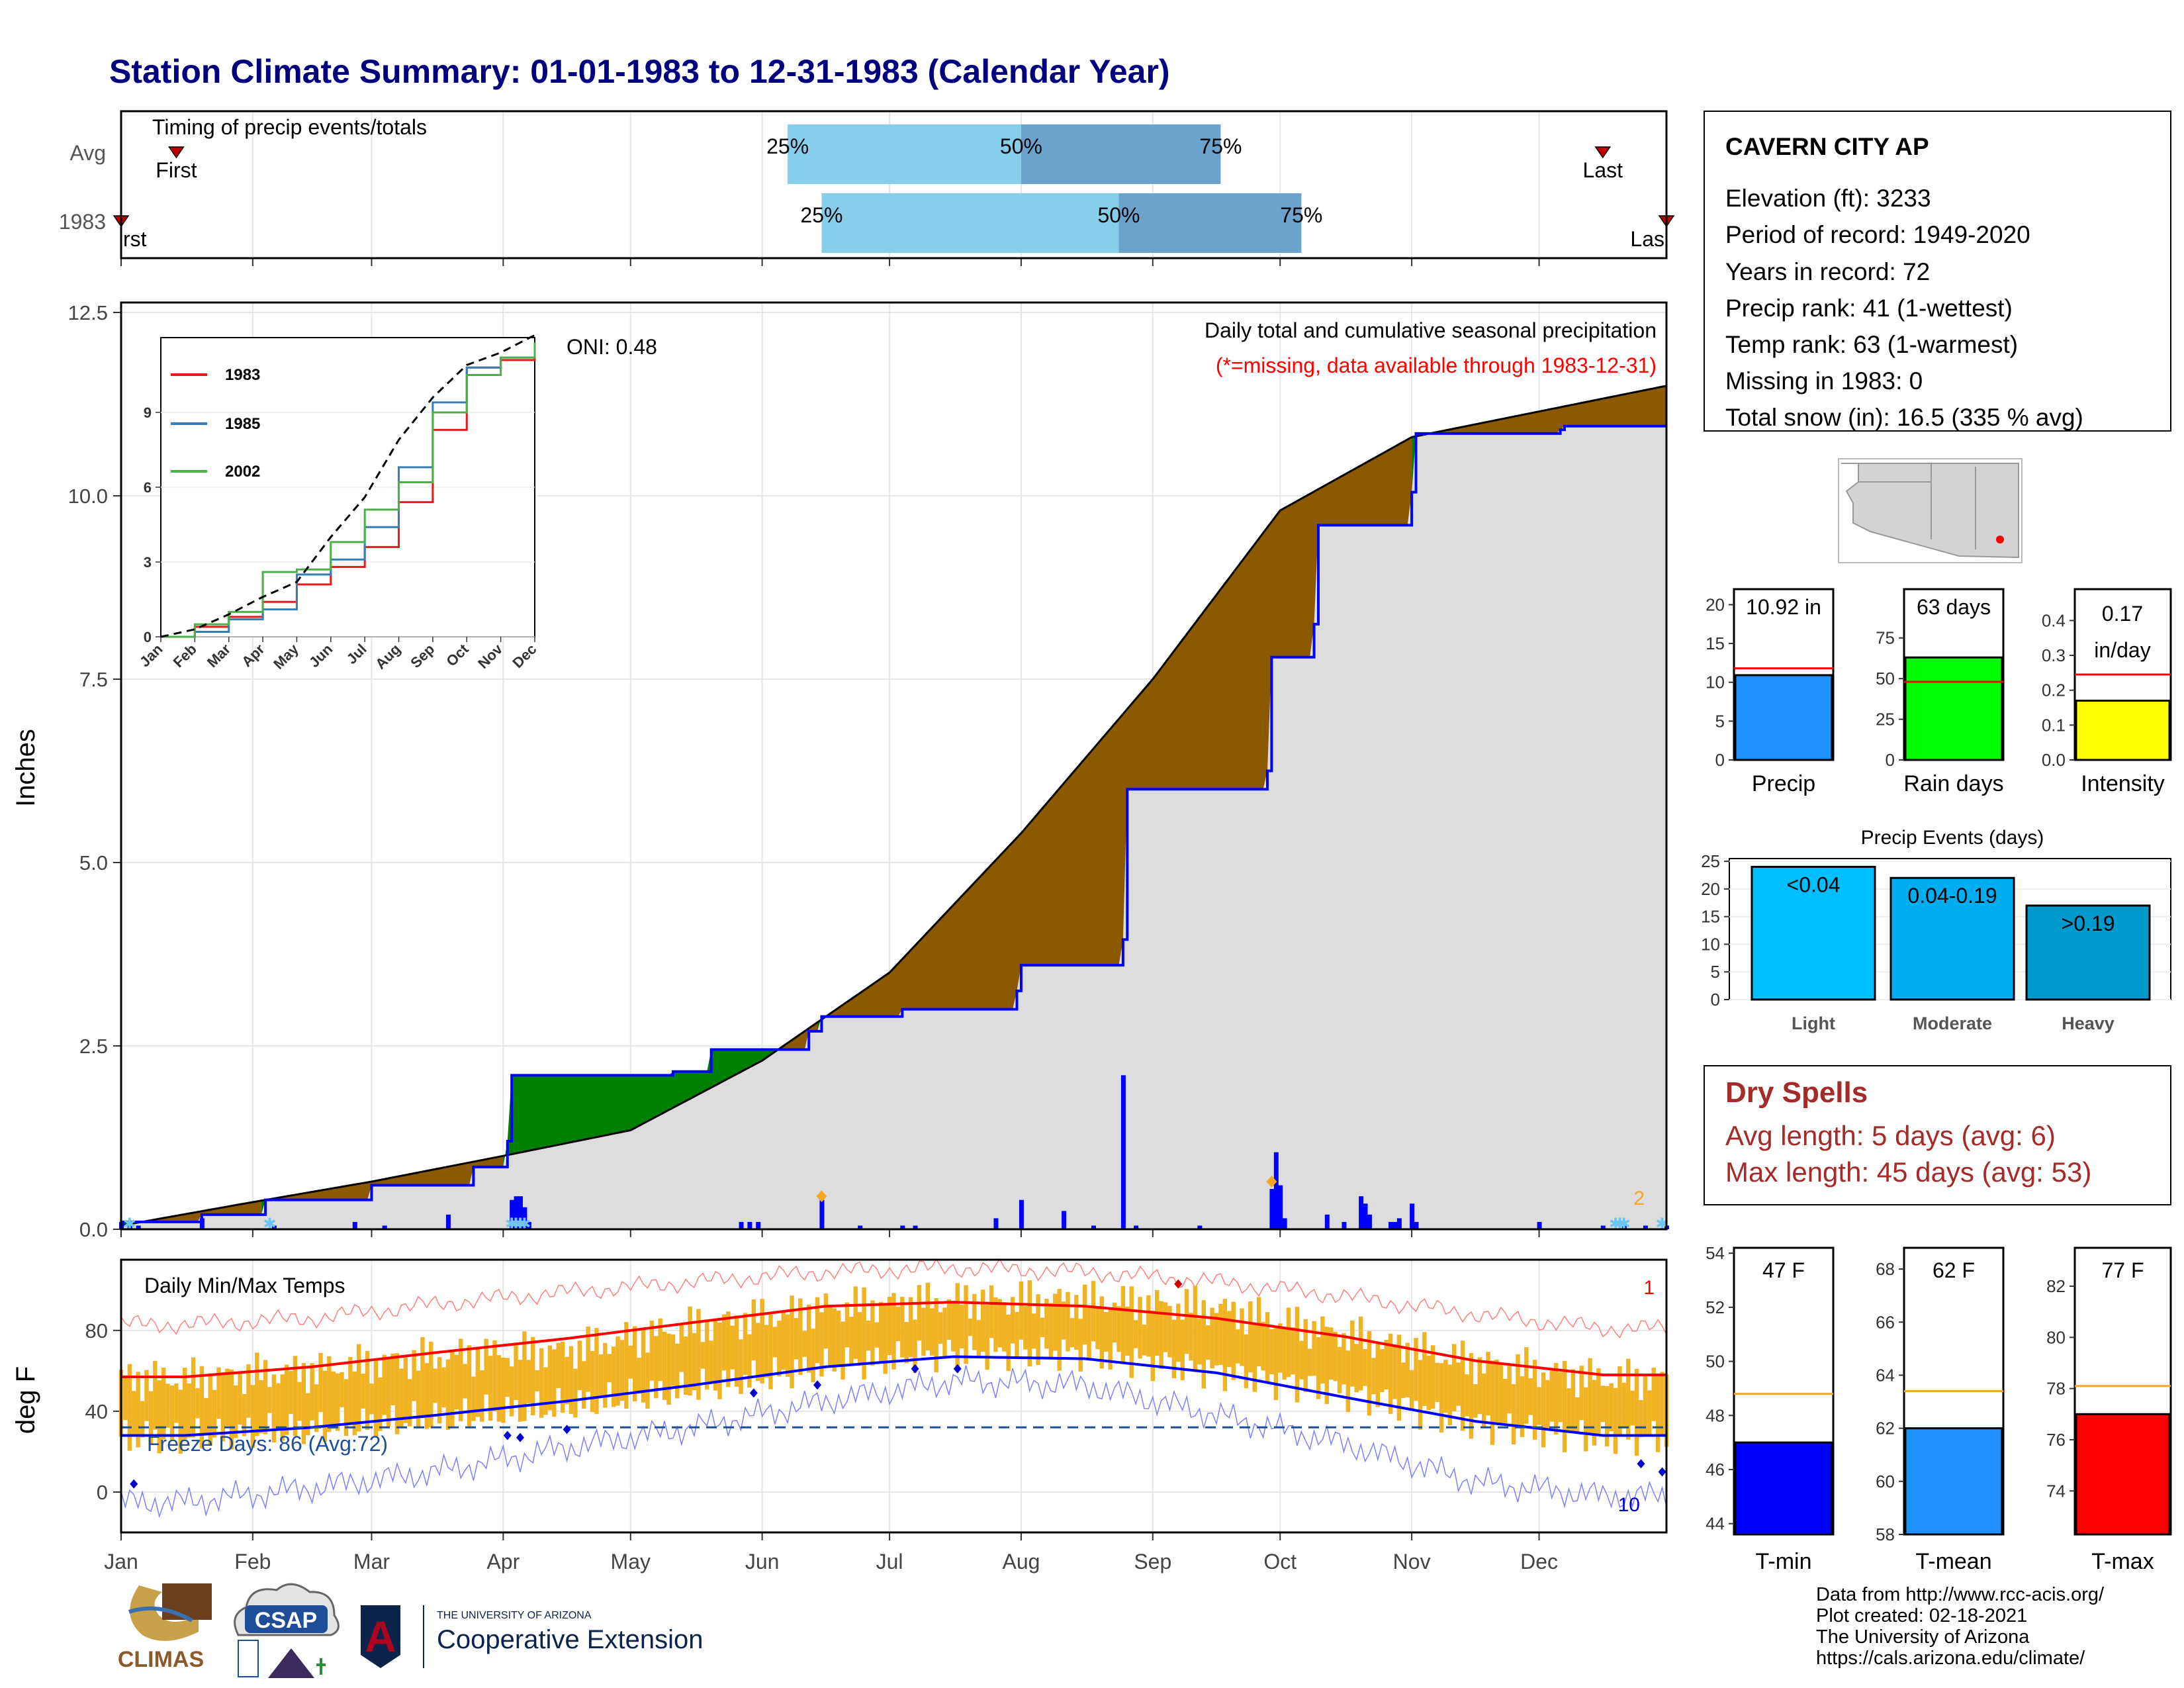 Image resolution: width=2184 pixels, height=1688 pixels. Describe the element at coordinates (1152, 1561) in the screenshot. I see `month-label: Sep` at that location.